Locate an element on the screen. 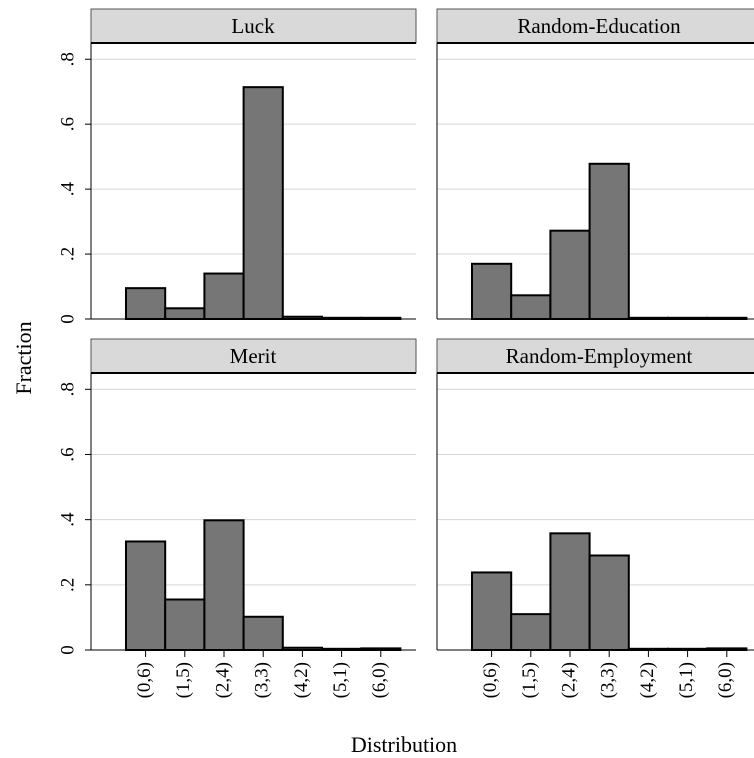  panel-title: Merit is located at coordinates (253, 356).